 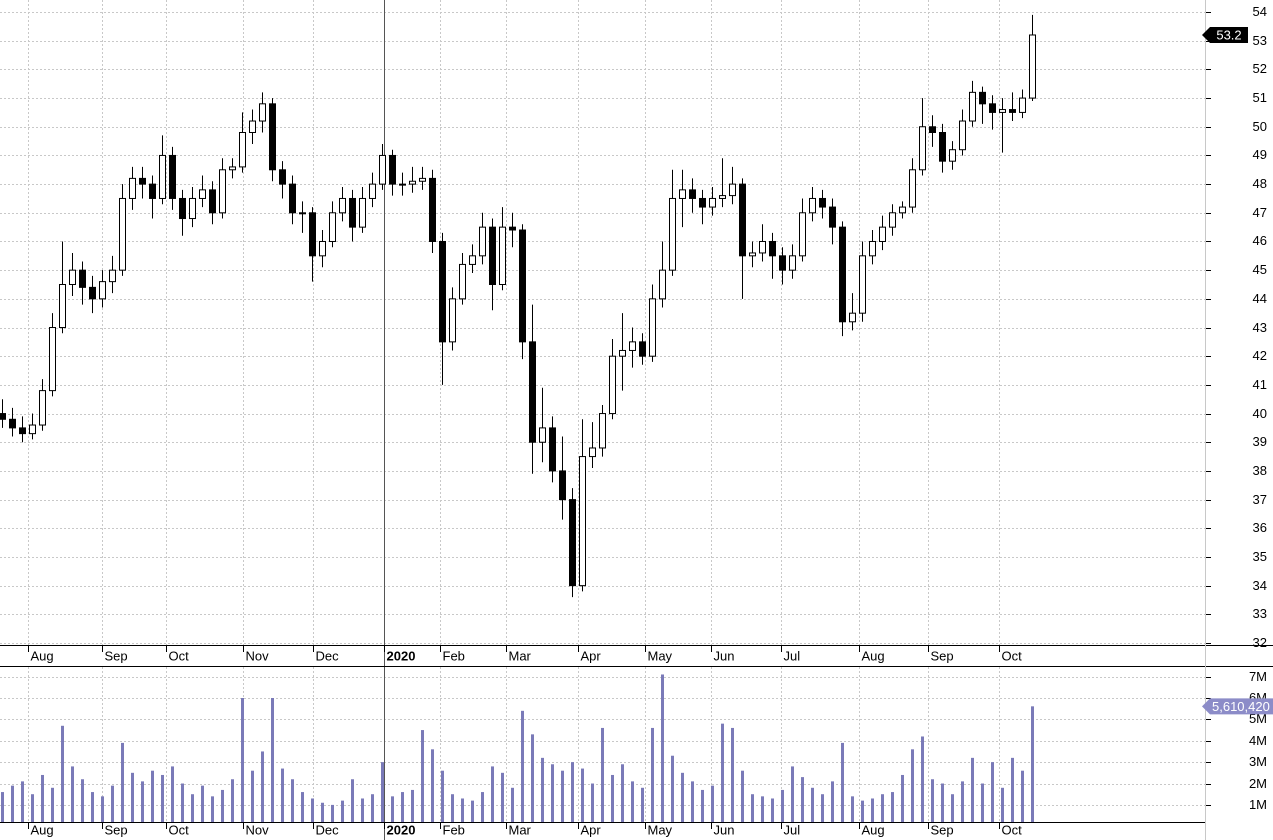 I want to click on x-tick-label: May, so click(x=660, y=655).